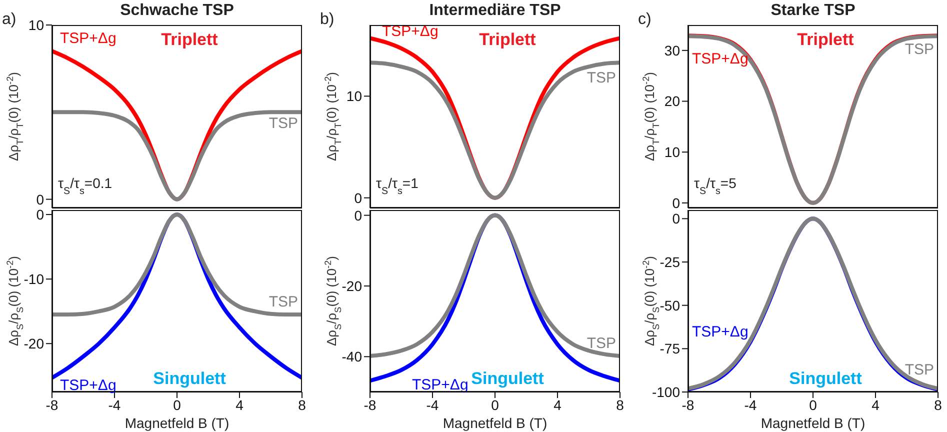  What do you see at coordinates (670, 305) in the screenshot?
I see `y-tick-label: -50` at bounding box center [670, 305].